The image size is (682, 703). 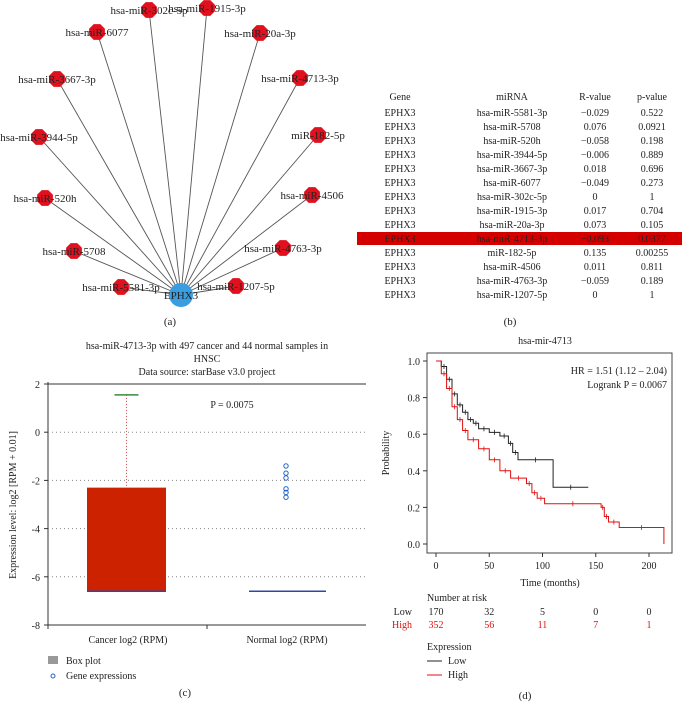 I want to click on mirna-label: hsa-miR-302c-5p, so click(x=149, y=11).